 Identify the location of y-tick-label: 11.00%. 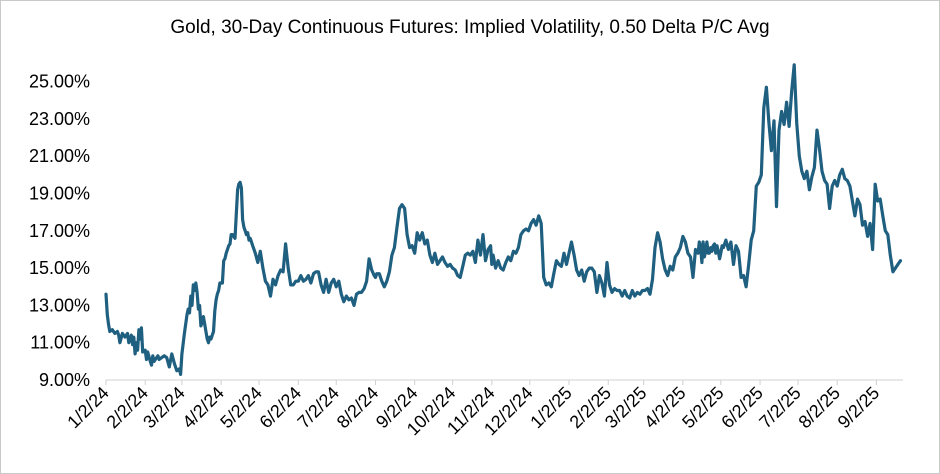
(60, 343).